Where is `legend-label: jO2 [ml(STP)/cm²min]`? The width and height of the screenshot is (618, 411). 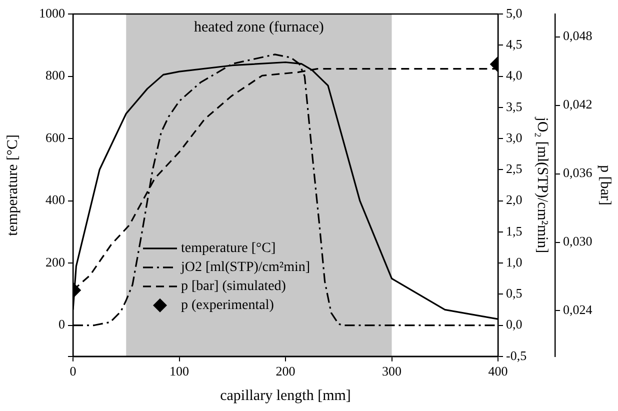 legend-label: jO2 [ml(STP)/cm²min] is located at coordinates (245, 268).